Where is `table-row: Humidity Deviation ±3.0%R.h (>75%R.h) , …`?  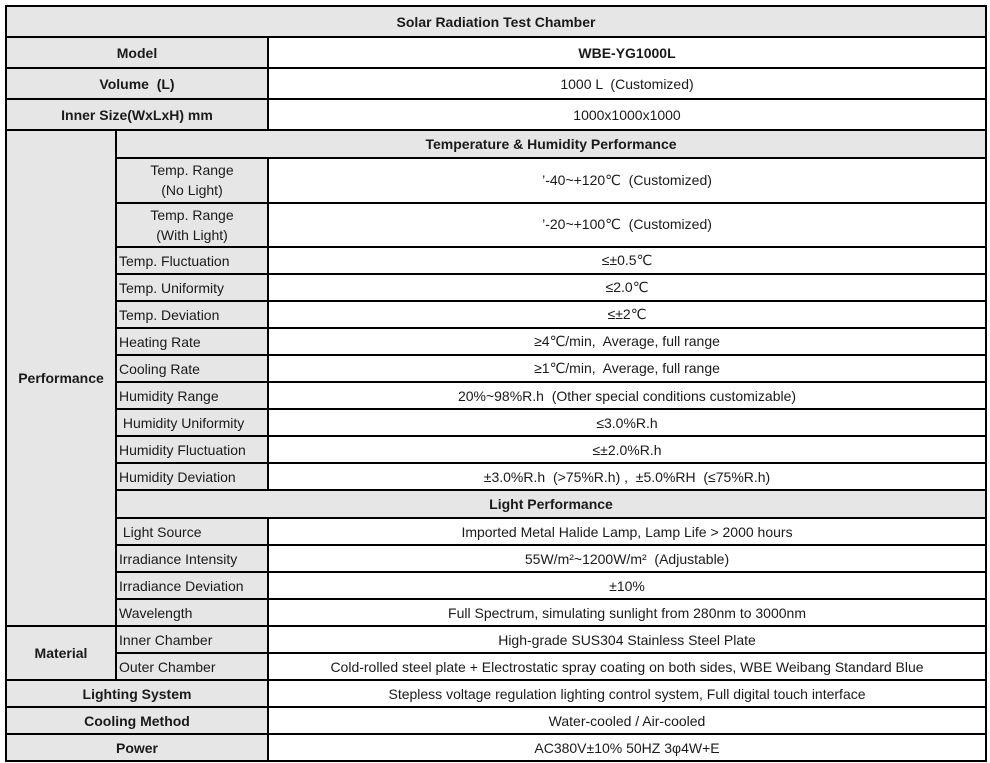
table-row: Humidity Deviation ±3.0%R.h (>75%R.h) , … is located at coordinates (497, 477).